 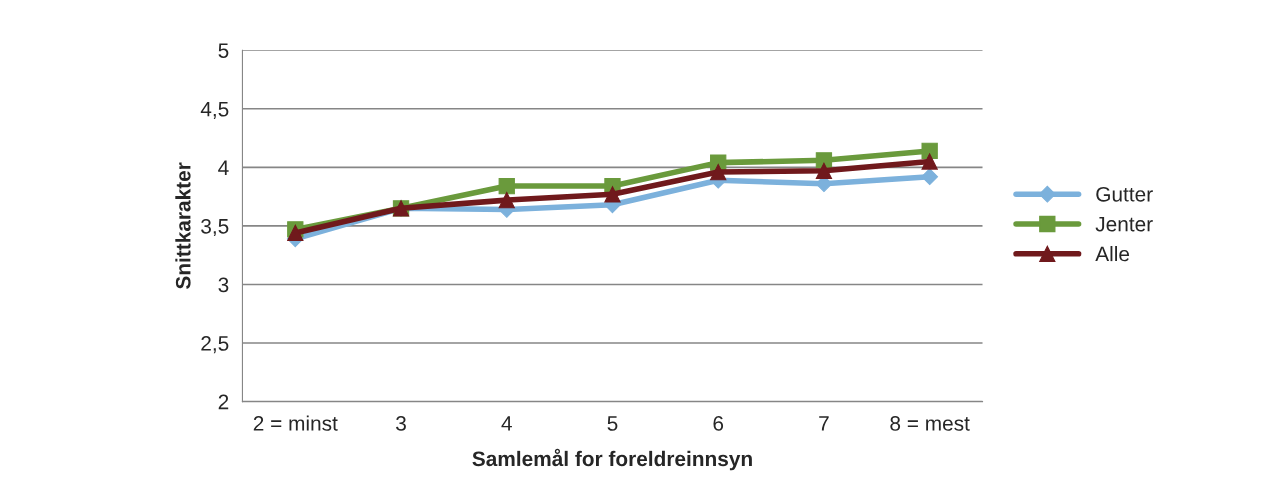 I want to click on y-axis-title: Snittkarakter, so click(x=183, y=225).